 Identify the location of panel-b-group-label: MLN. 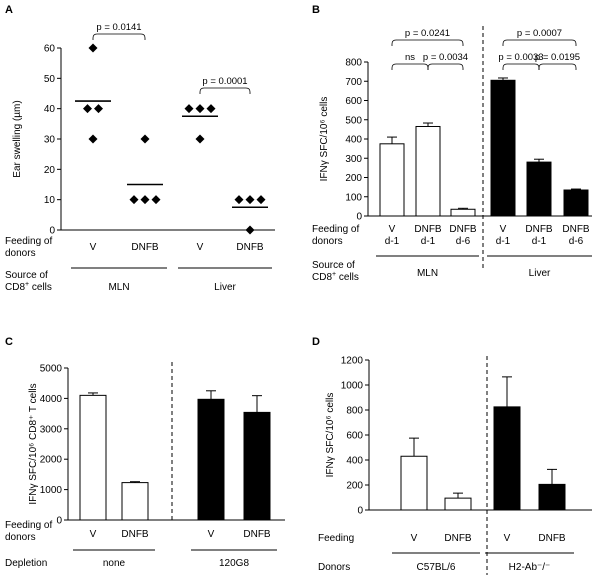
(427, 273).